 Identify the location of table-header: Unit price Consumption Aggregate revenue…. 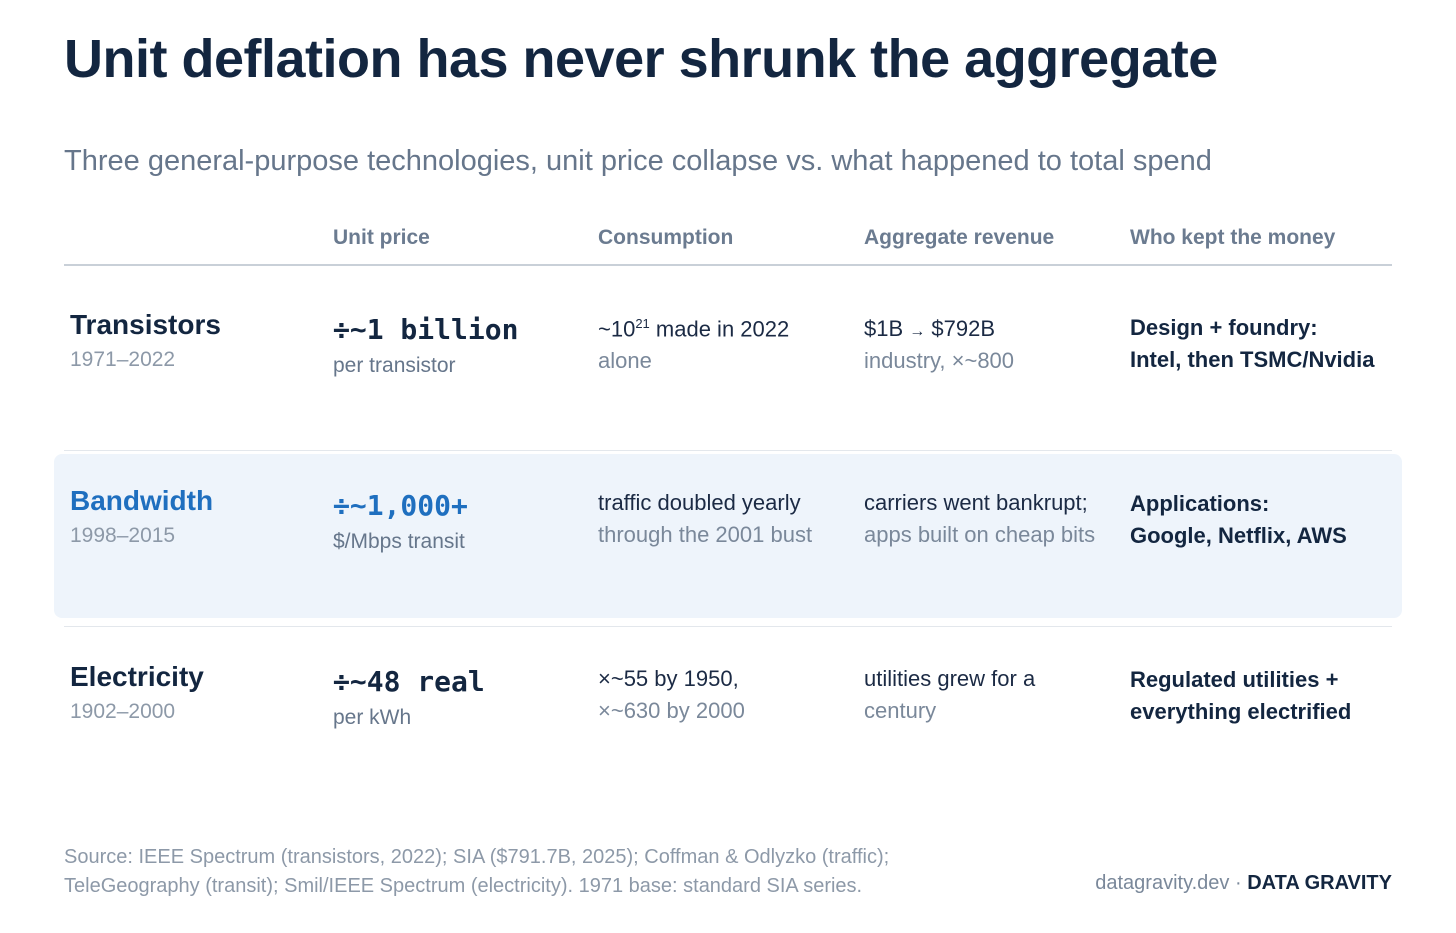
(728, 246).